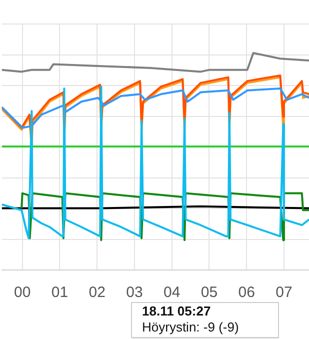 The image size is (309, 339). What do you see at coordinates (97, 293) in the screenshot?
I see `x-tick-label: 02` at bounding box center [97, 293].